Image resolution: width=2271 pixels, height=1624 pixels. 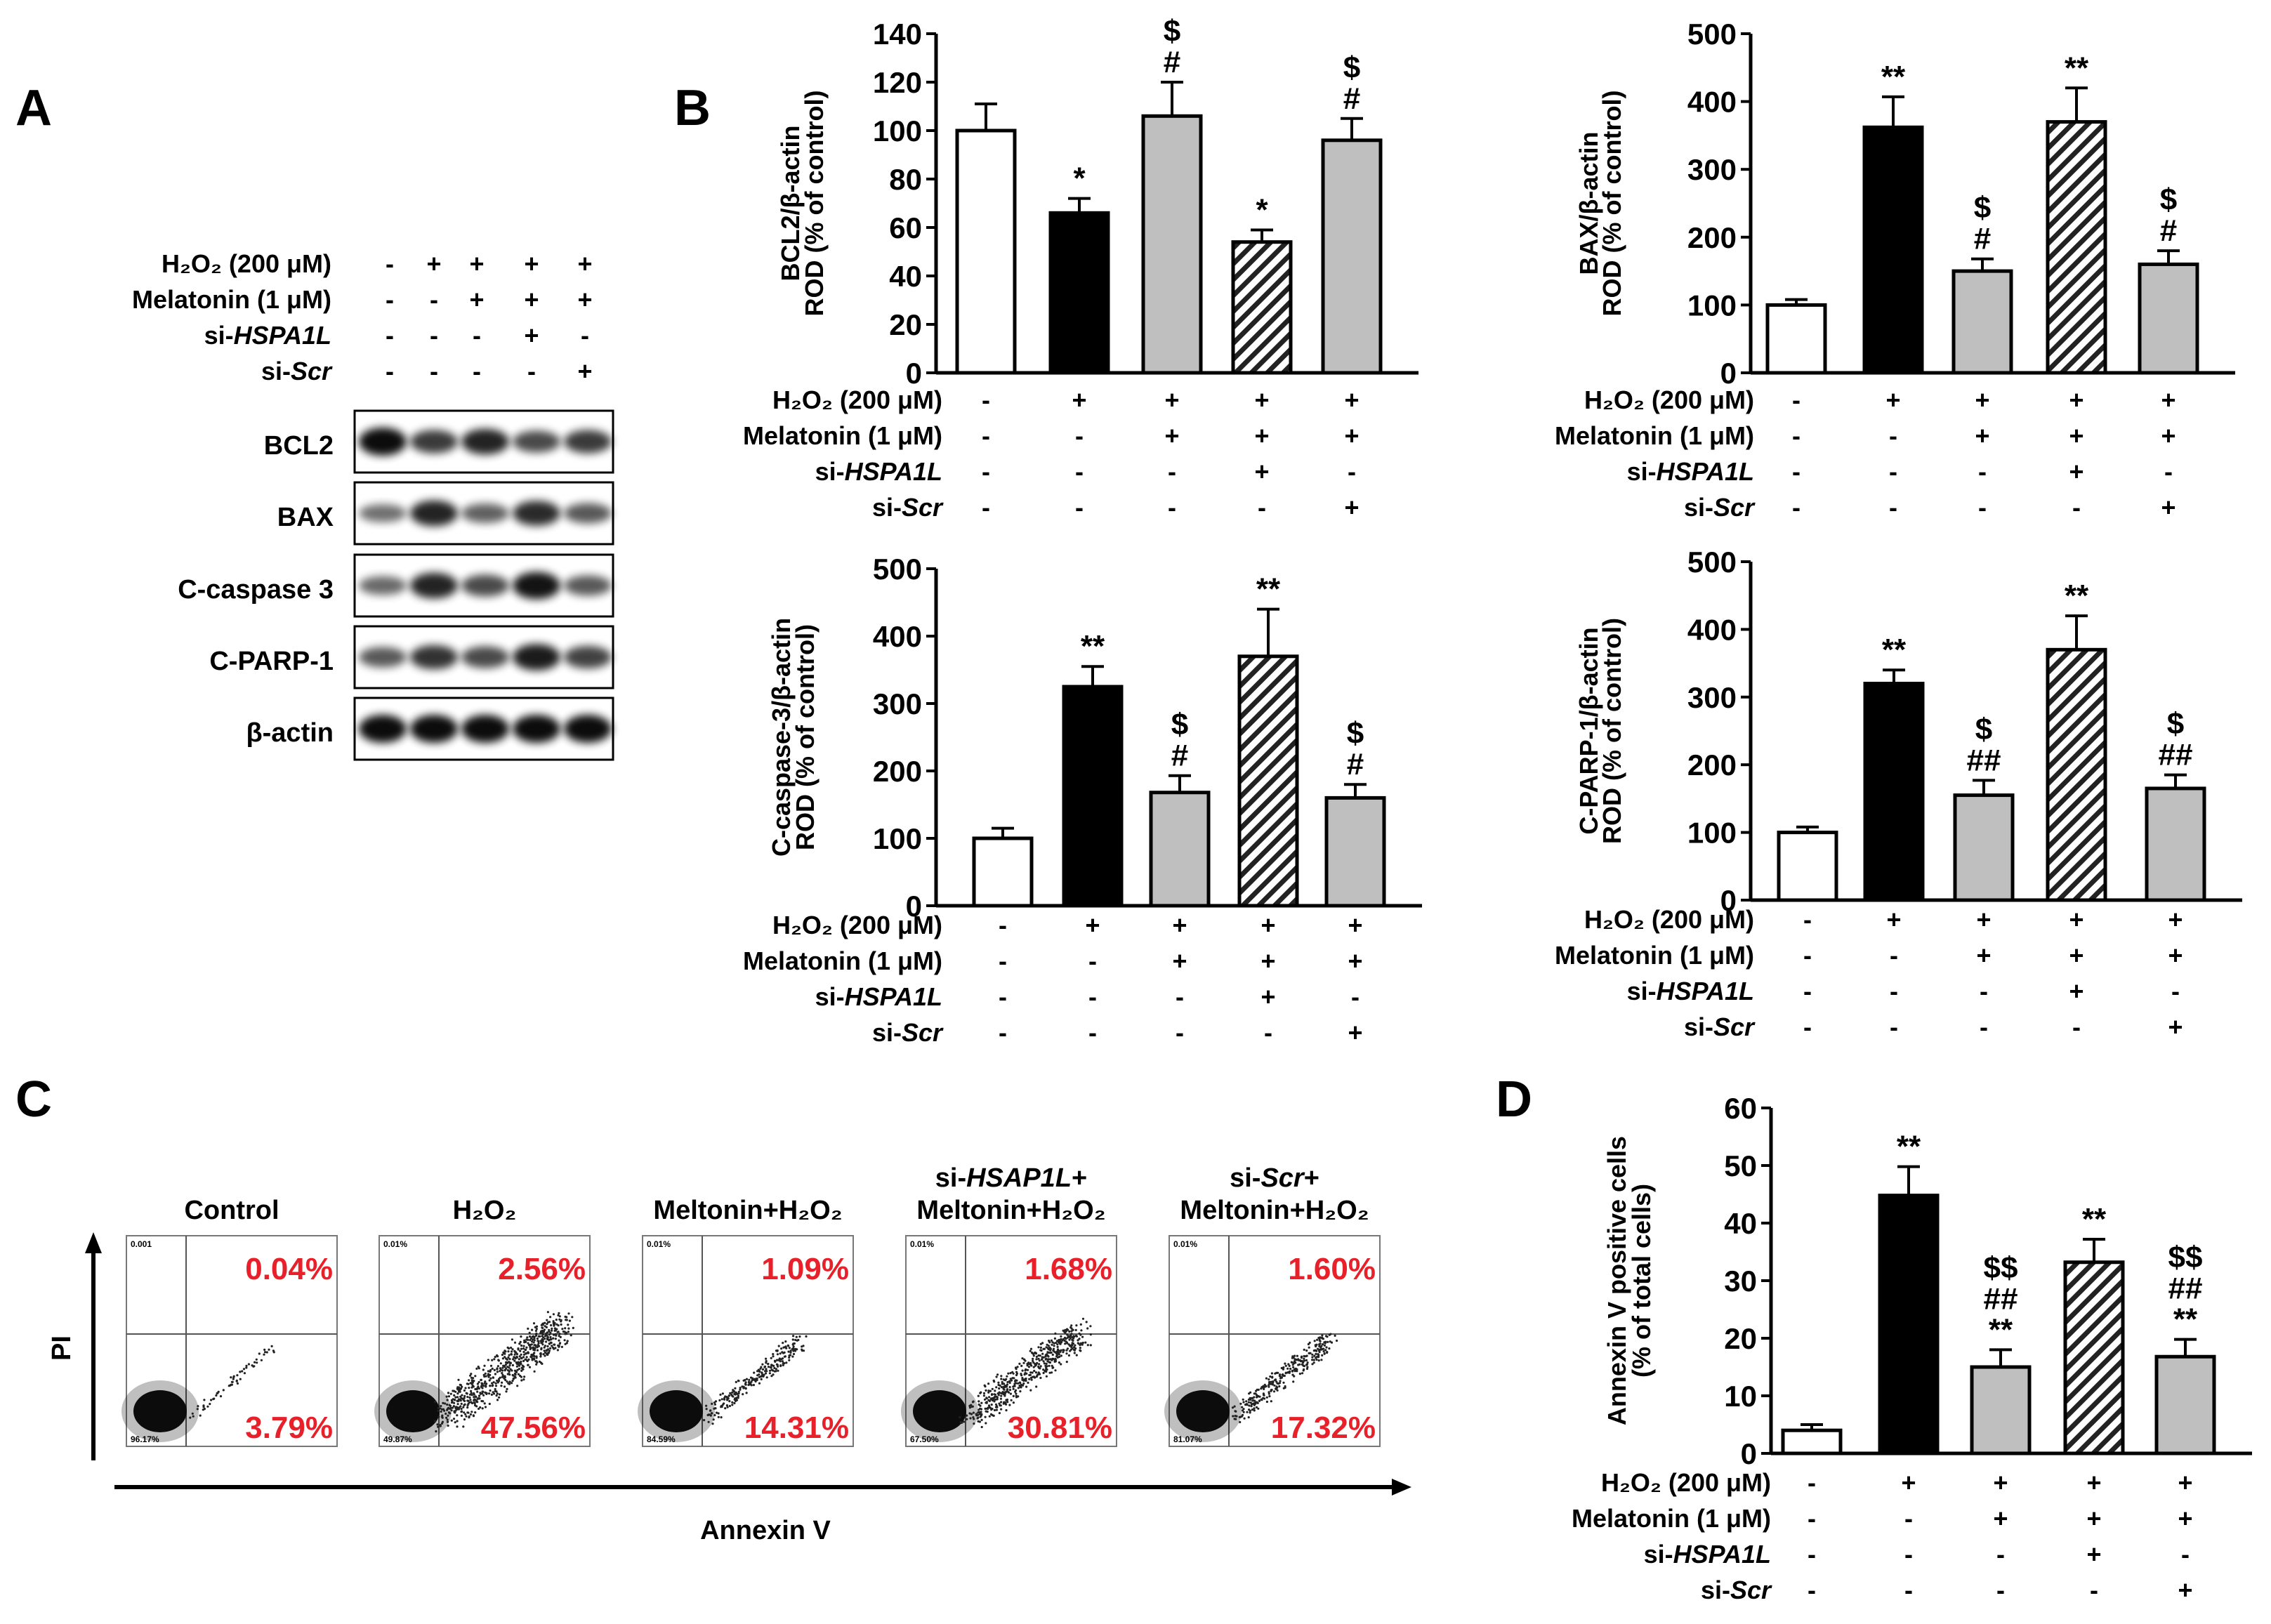 I want to click on cparp1-cond-mark-0-1: +, so click(x=1893, y=919).